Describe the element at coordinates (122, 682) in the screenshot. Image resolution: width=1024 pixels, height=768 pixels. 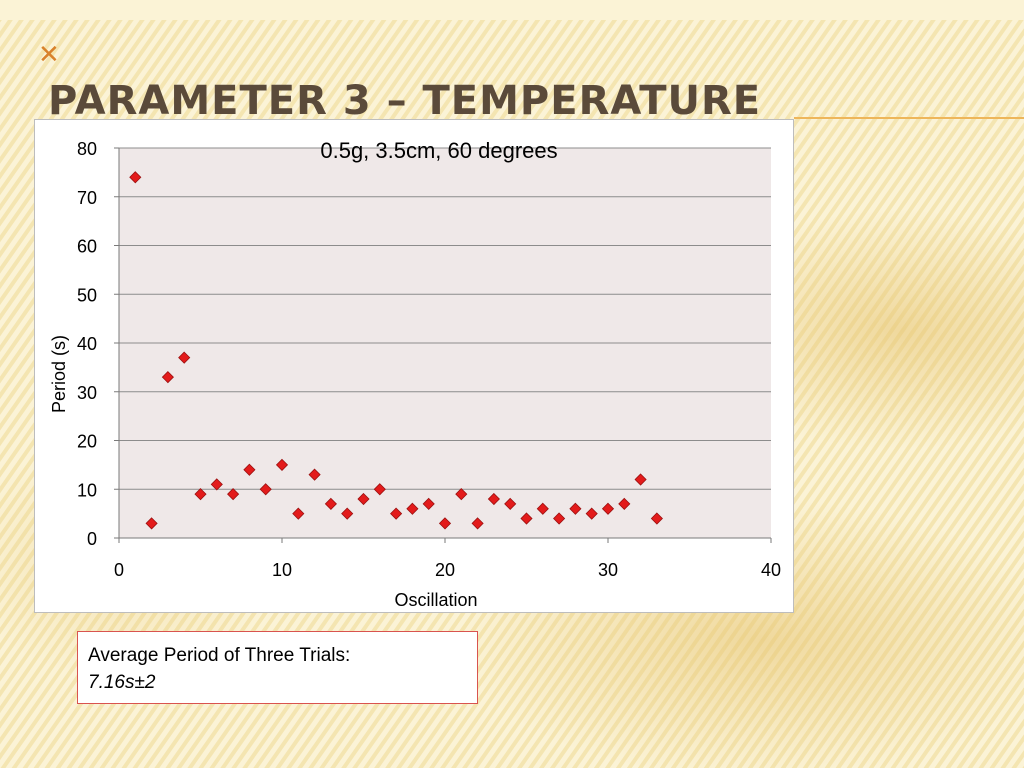
I see `note-value: 7.16s±2` at that location.